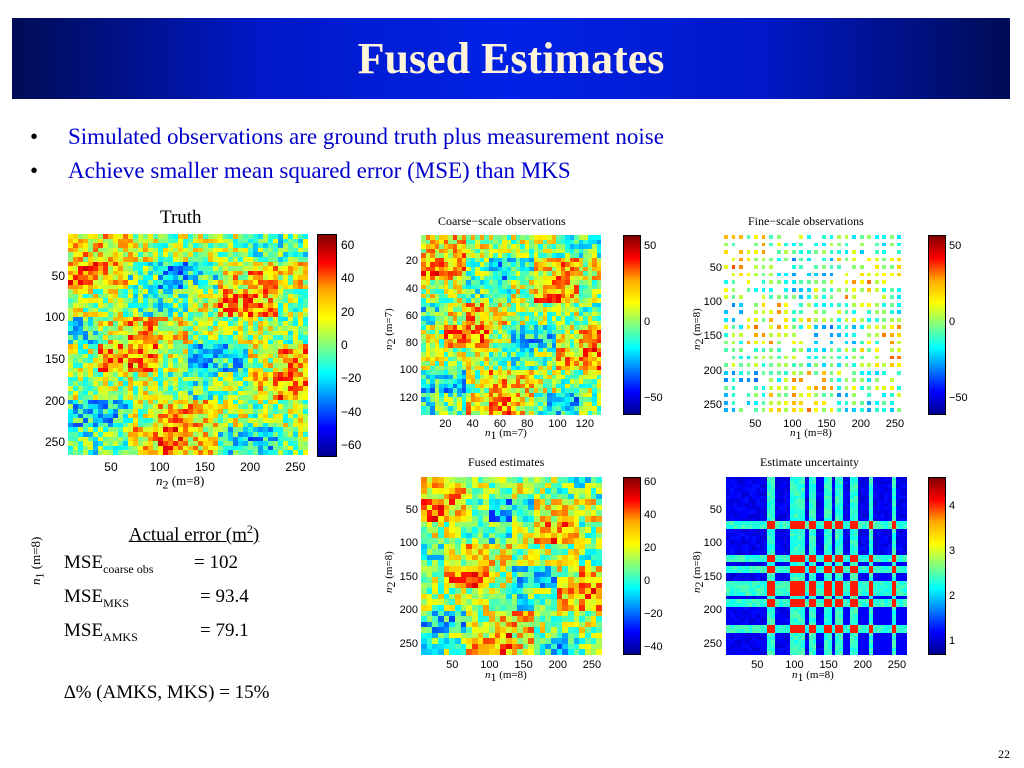  Describe the element at coordinates (151, 564) in the screenshot. I see `mse-row: MSEcoarse obs = 102` at that location.